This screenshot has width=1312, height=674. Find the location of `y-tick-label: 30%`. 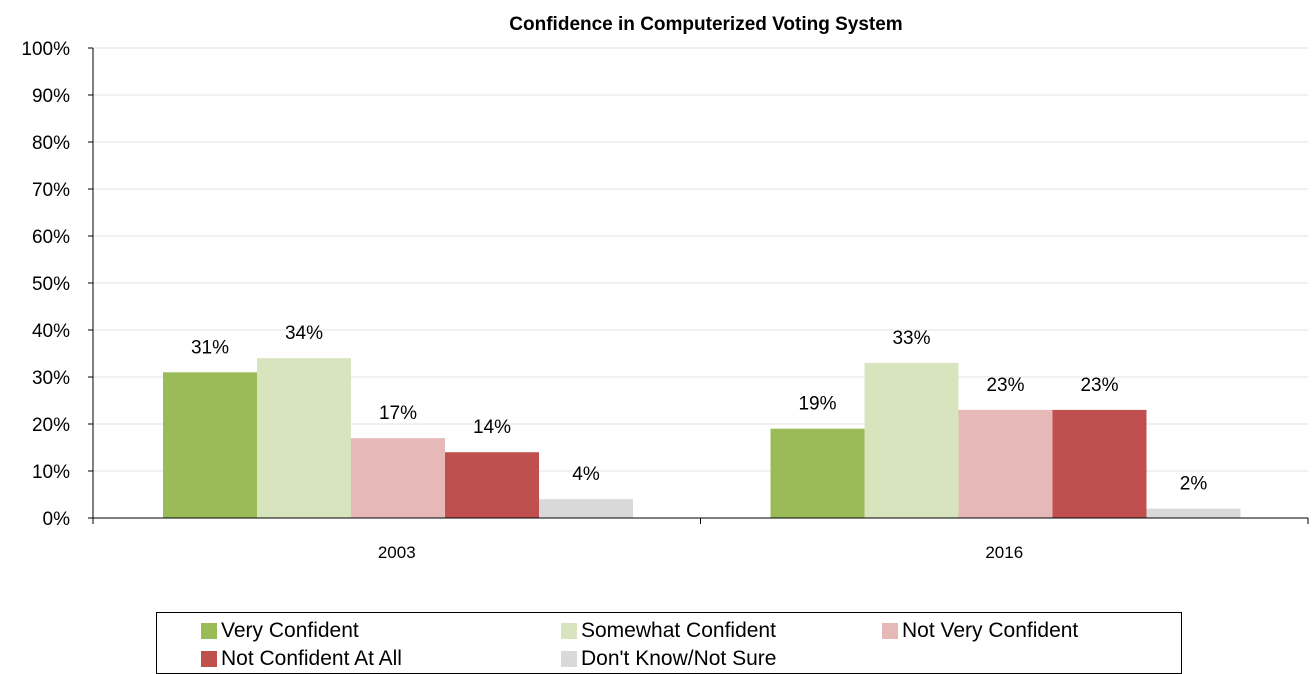

y-tick-label: 30% is located at coordinates (51, 378).